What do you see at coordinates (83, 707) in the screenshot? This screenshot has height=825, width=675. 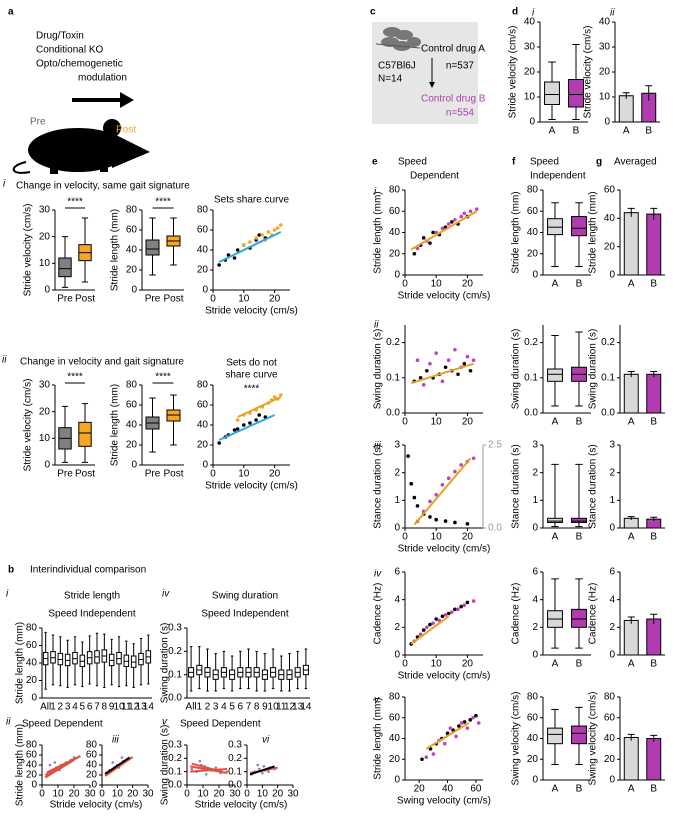 I see `x-tick-label: 5` at bounding box center [83, 707].